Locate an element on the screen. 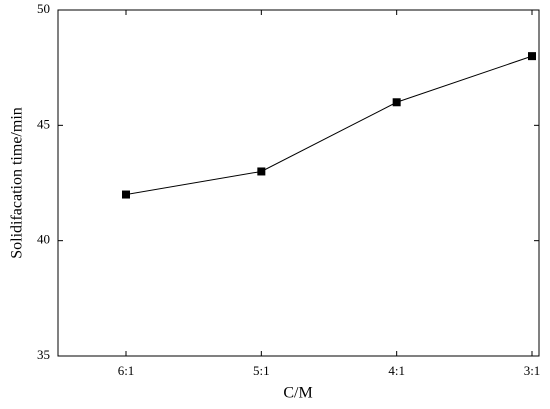 Image resolution: width=550 pixels, height=409 pixels. y-tick-label: 35 is located at coordinates (43, 354).